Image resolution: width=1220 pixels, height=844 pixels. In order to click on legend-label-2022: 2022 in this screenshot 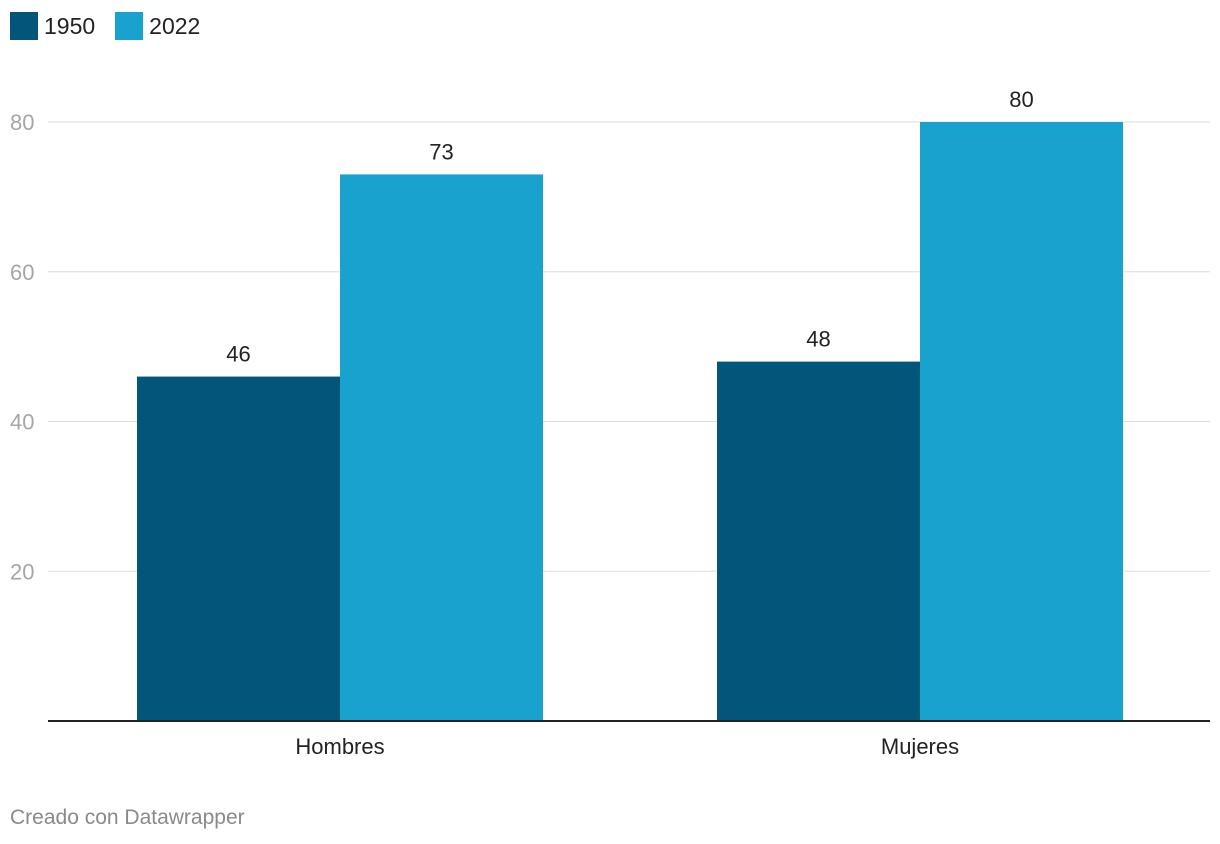, I will do `click(175, 25)`.